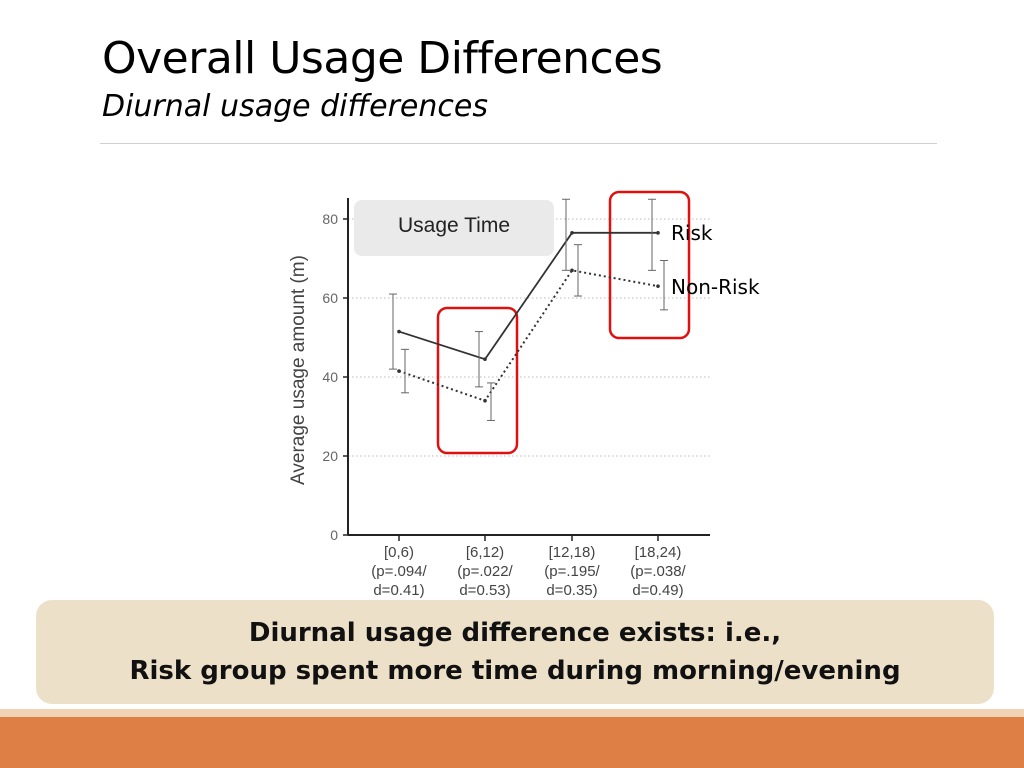 Image resolution: width=1024 pixels, height=768 pixels. Describe the element at coordinates (658, 571) in the screenshot. I see `x-tick-label: (p=.038/` at that location.